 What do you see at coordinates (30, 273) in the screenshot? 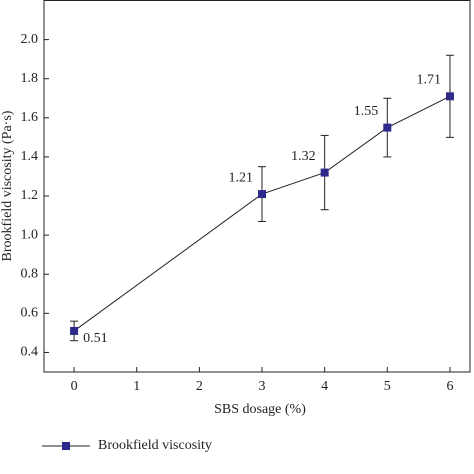
I see `y-tick-label: 0.8` at bounding box center [30, 273].